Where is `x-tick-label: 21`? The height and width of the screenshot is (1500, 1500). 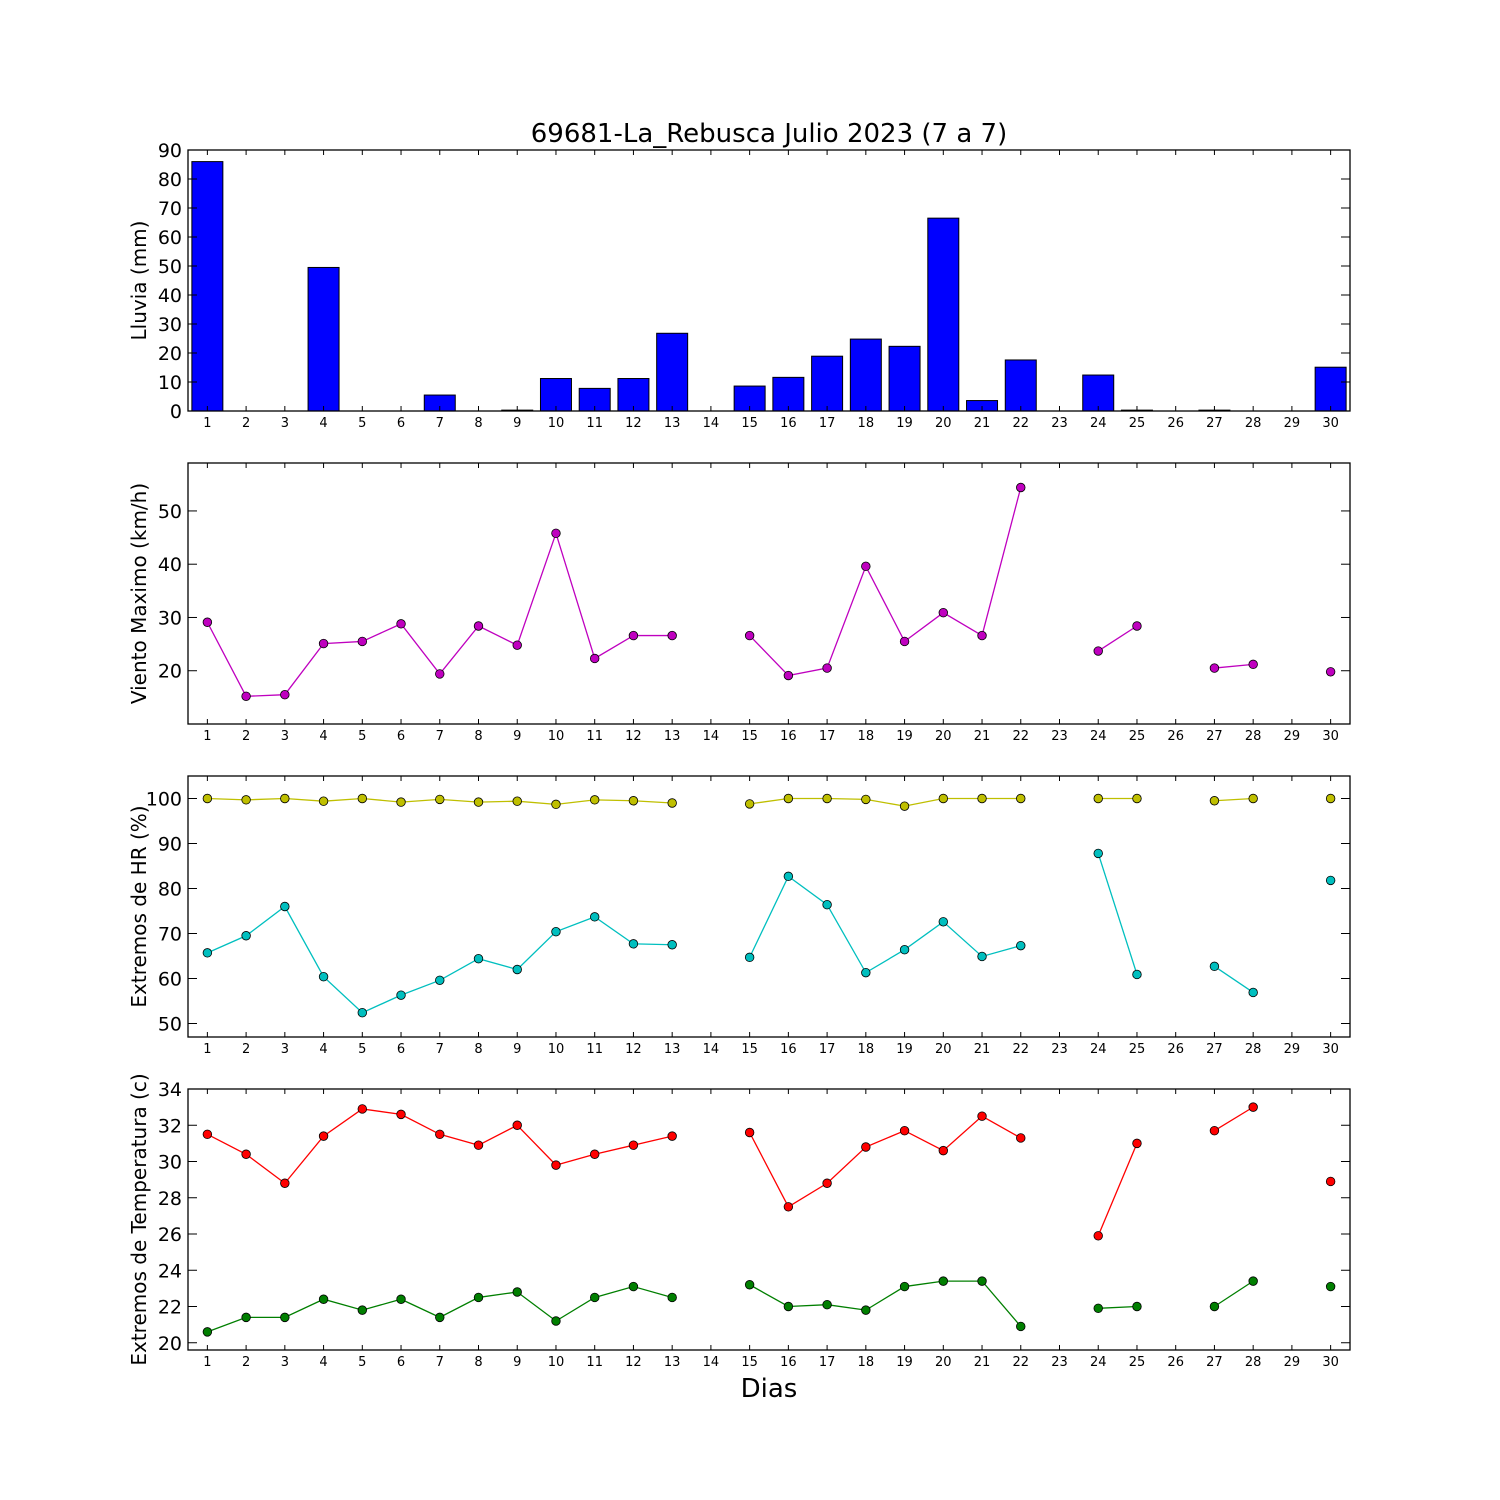
x-tick-label: 21 is located at coordinates (982, 423).